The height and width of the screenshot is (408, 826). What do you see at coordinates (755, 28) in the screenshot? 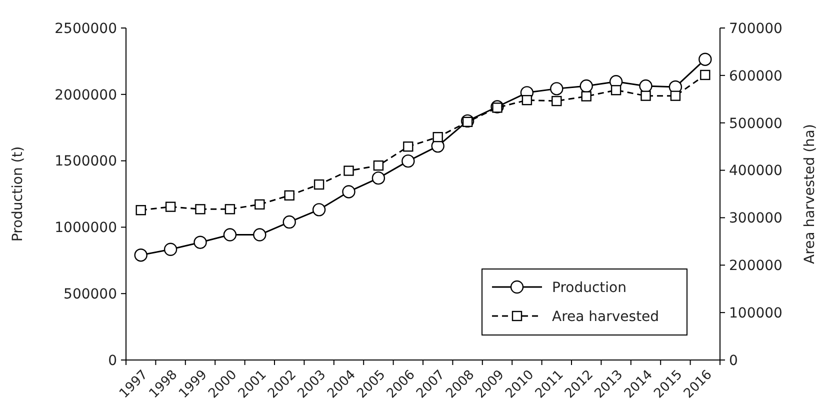
I see `y2-tick-label: 700000` at bounding box center [755, 28].